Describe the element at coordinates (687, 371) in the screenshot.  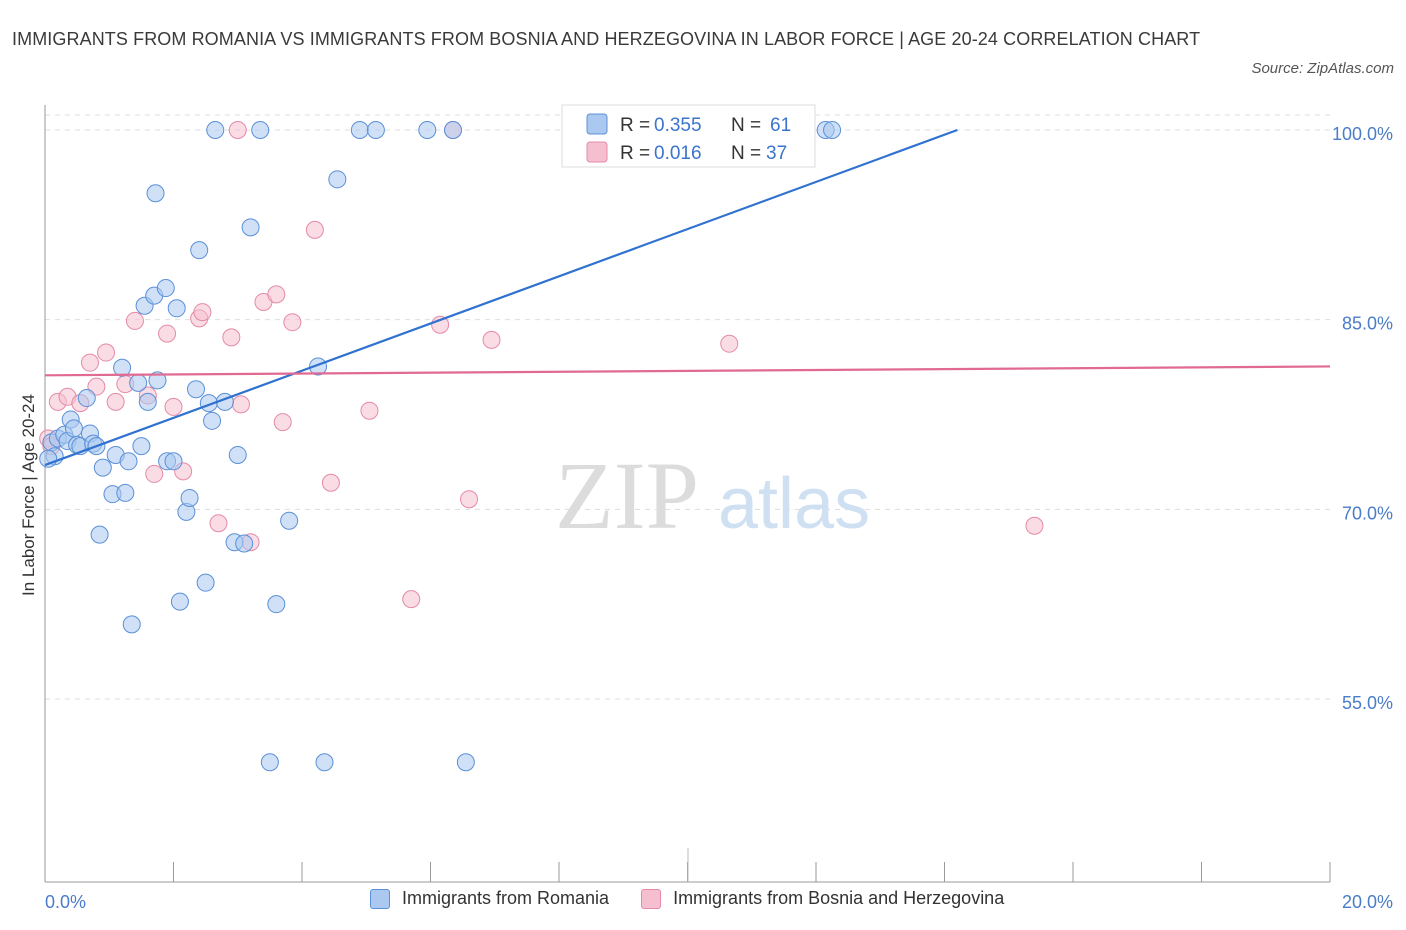
I see `pink-trend-line` at that location.